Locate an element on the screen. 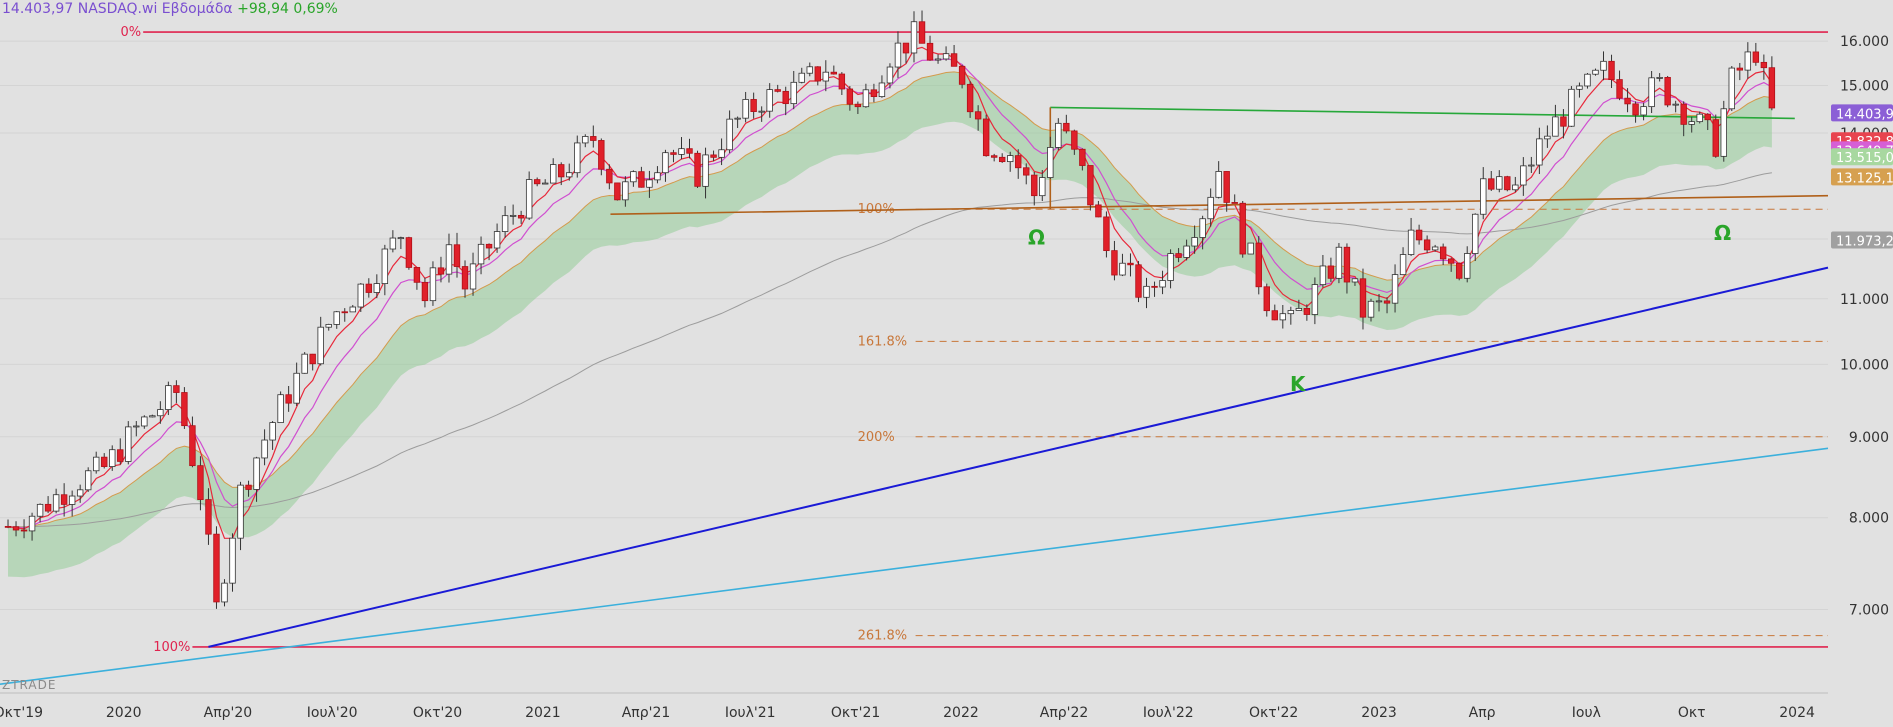 The width and height of the screenshot is (1893, 727). x-tick-label: 2022 is located at coordinates (961, 713).